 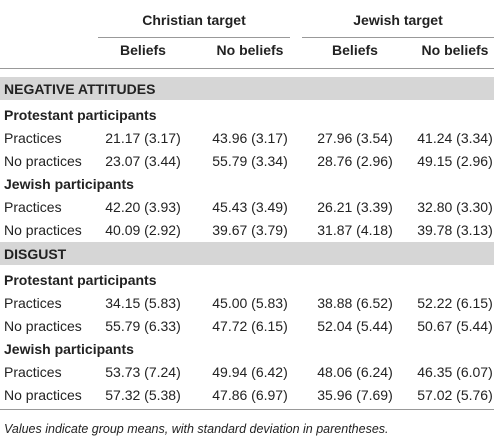 I want to click on cell: 48.06 (6.24), so click(x=355, y=372).